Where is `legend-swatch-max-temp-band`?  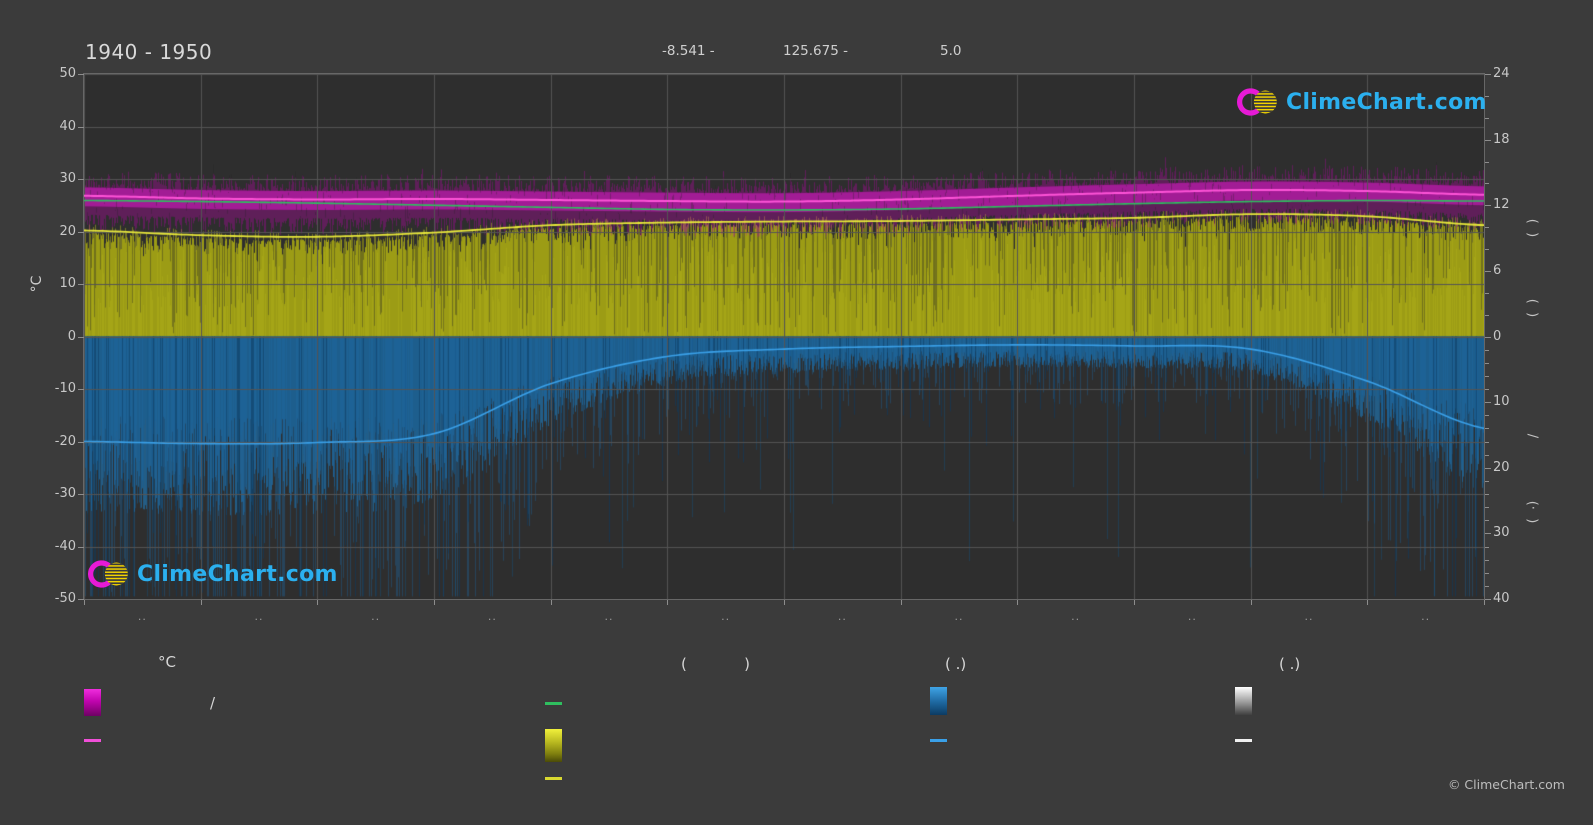
legend-swatch-max-temp-band is located at coordinates (92, 702).